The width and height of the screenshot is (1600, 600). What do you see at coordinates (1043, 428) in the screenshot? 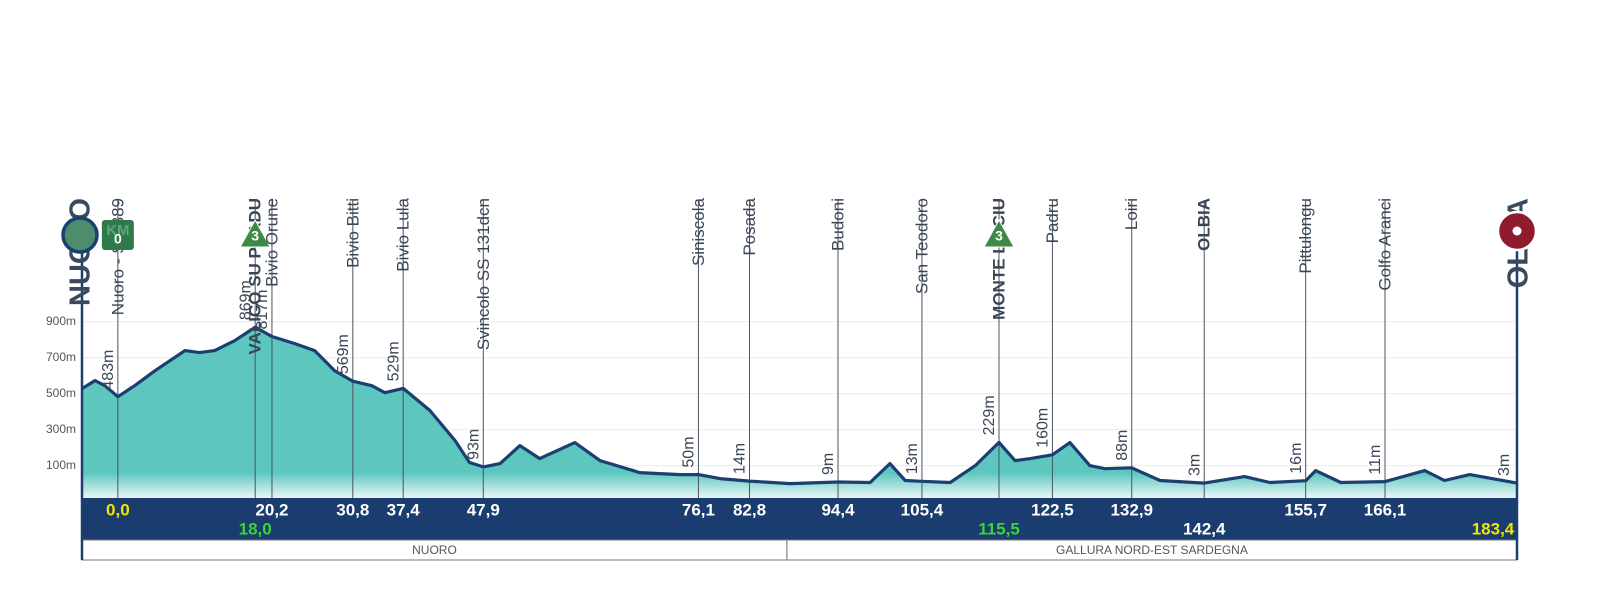
I see `altitude-label: 160m` at bounding box center [1043, 428].